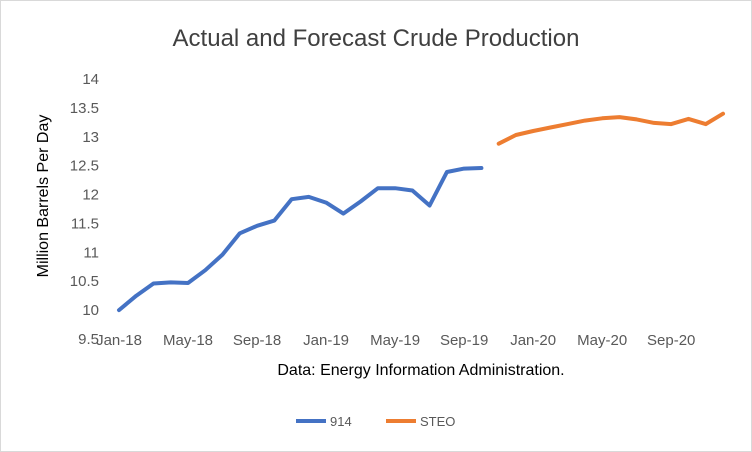 This screenshot has height=452, width=752. I want to click on x-tick-label: May-19, so click(395, 340).